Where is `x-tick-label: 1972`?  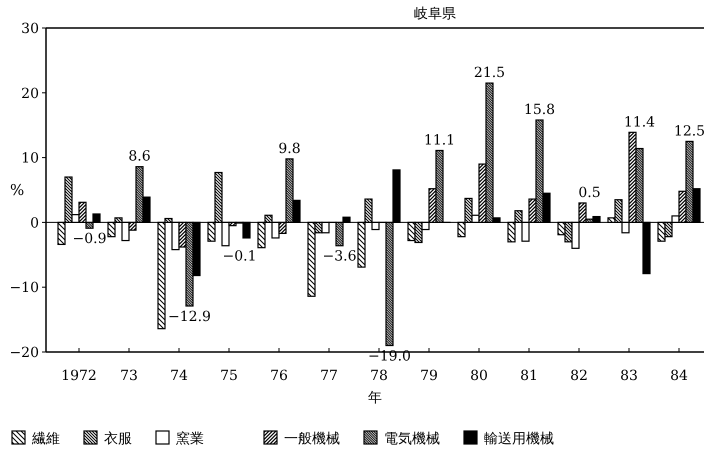 x-tick-label: 1972 is located at coordinates (79, 376).